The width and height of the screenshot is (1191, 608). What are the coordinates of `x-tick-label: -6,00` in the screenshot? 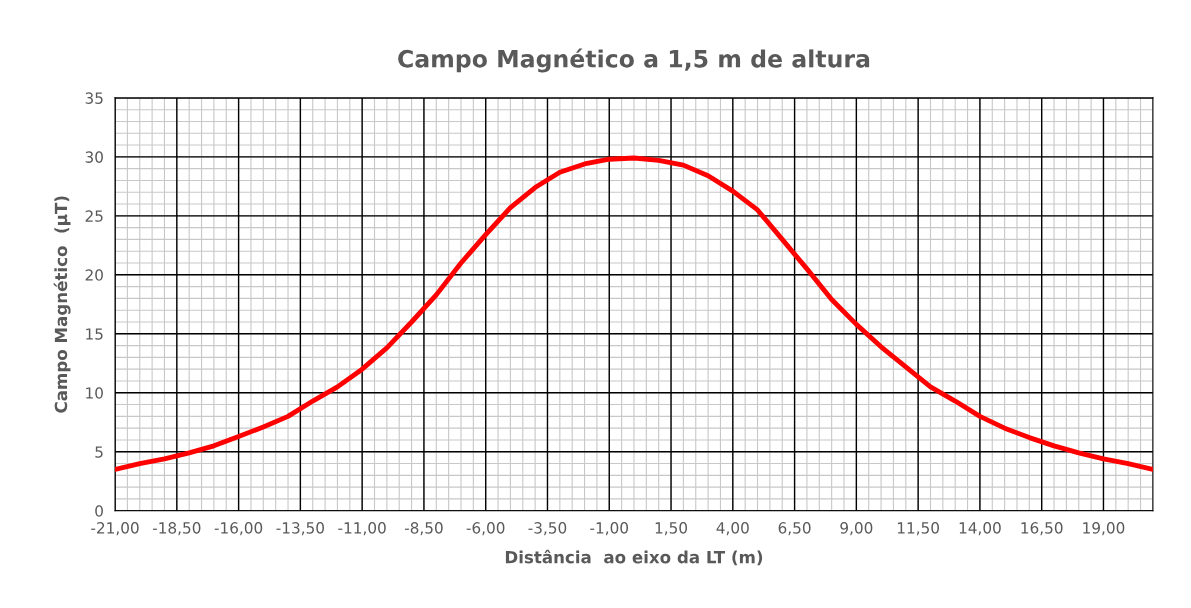 It's located at (485, 529).